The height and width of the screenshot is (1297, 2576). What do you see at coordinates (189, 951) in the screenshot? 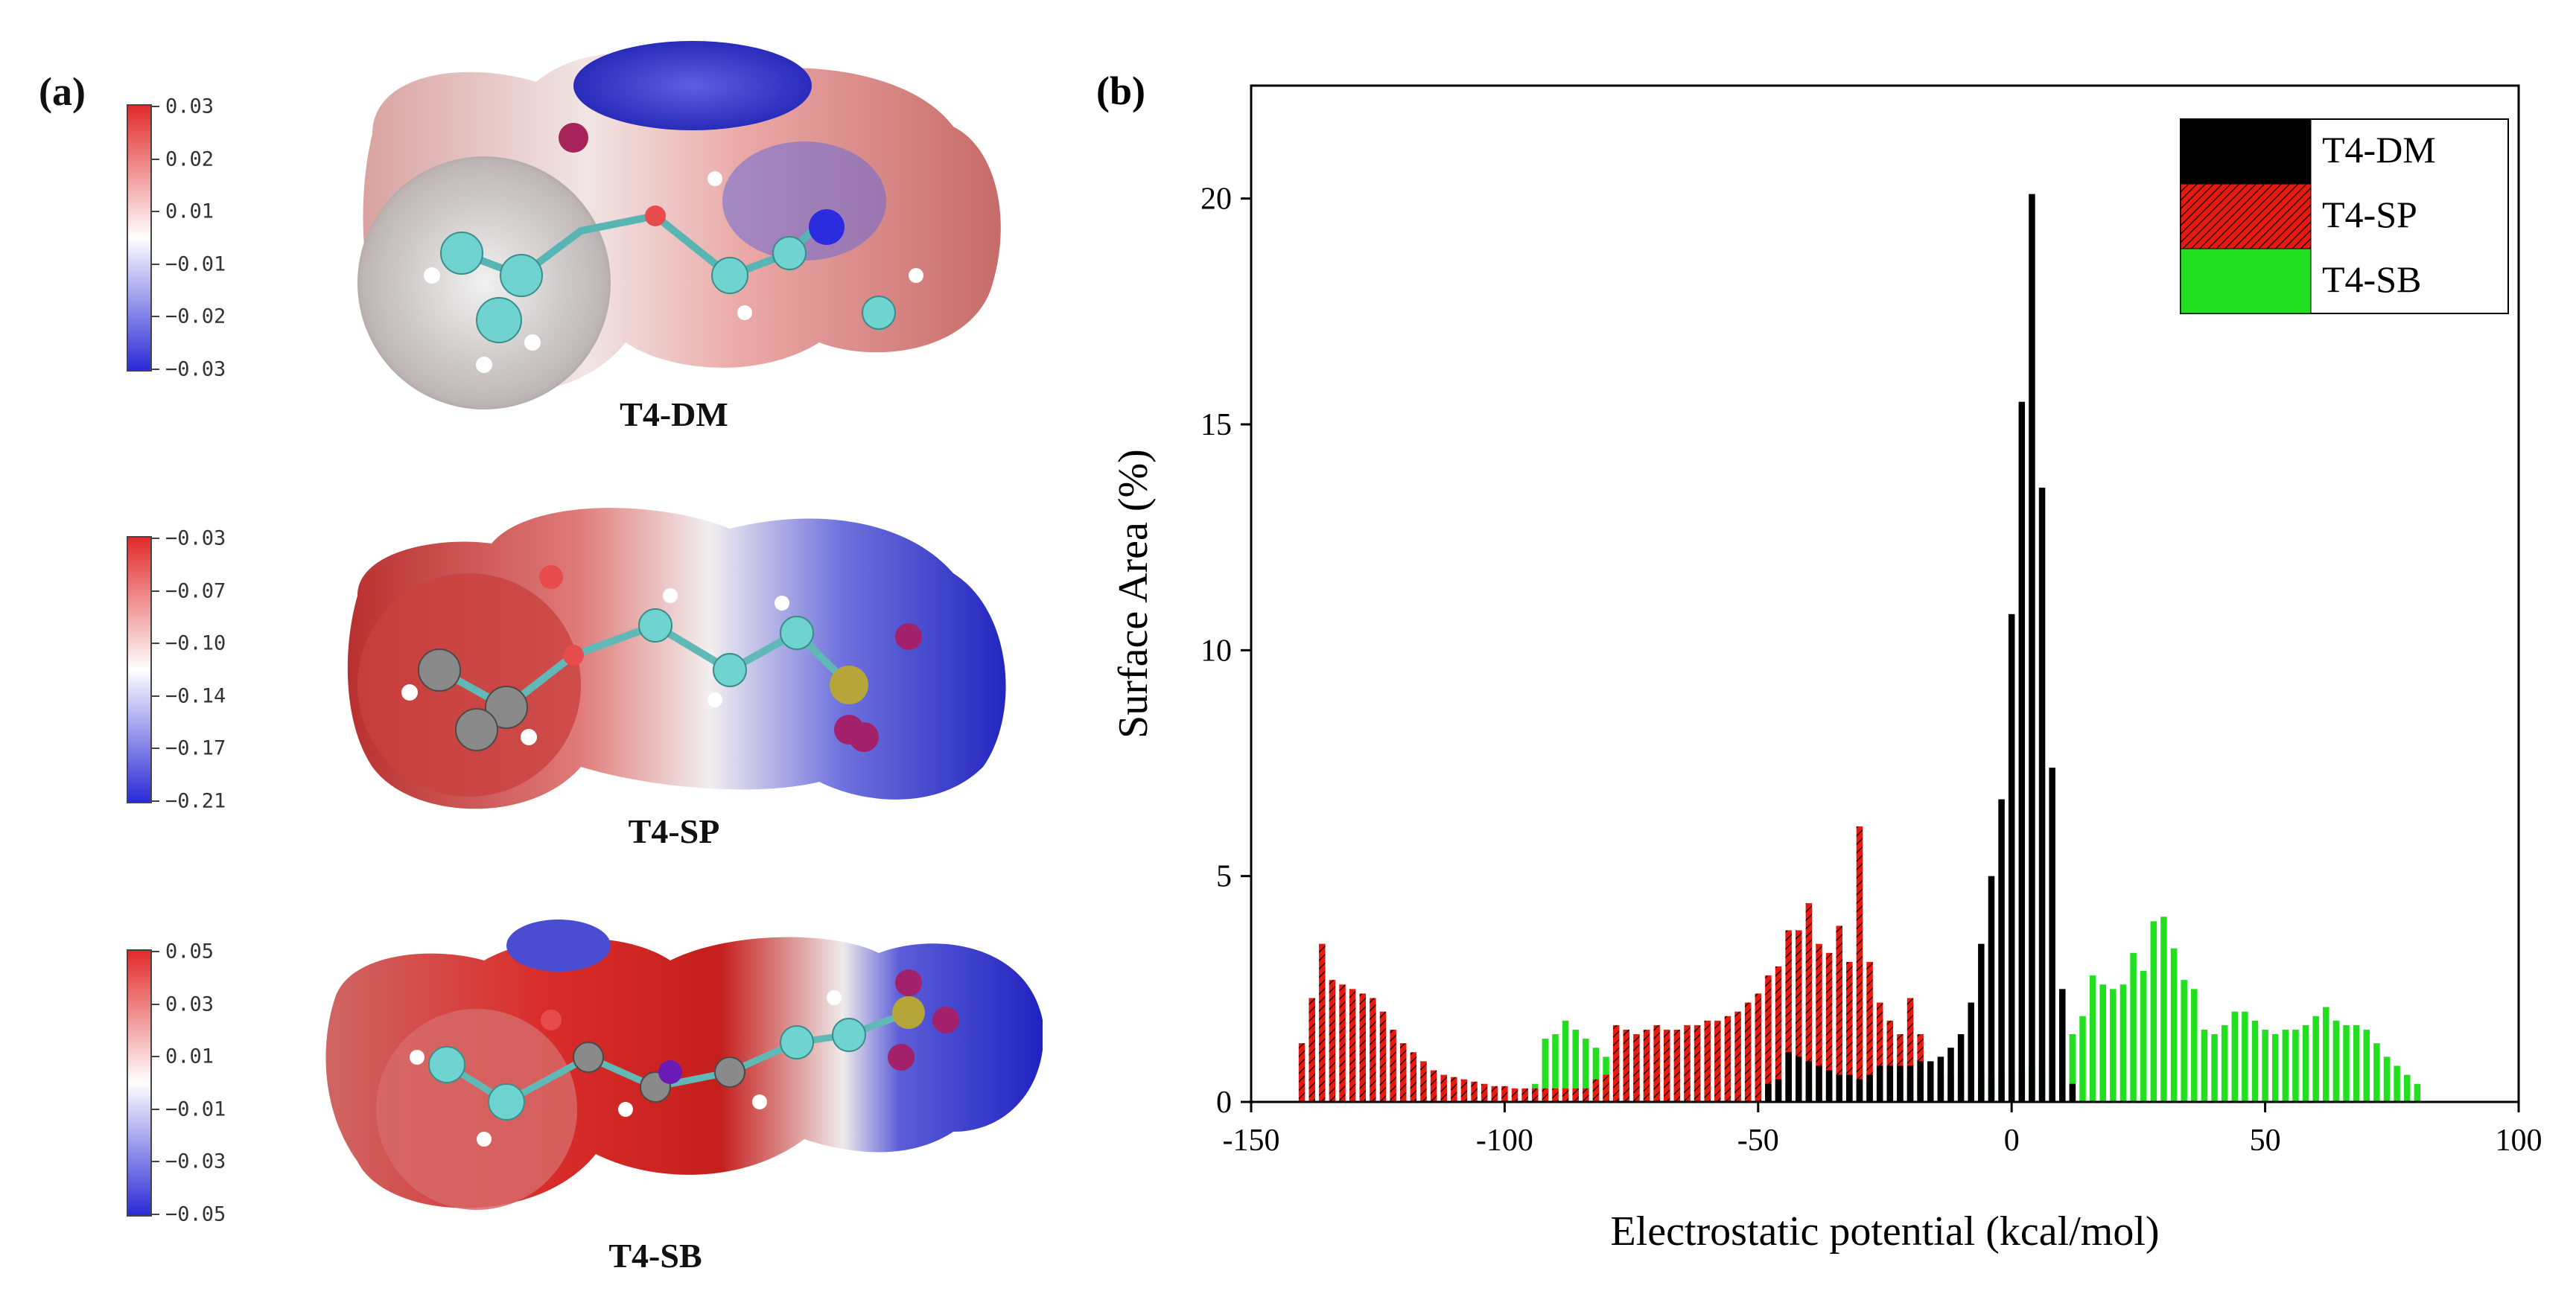
I see `colorbar-tick-label: 0.05` at bounding box center [189, 951].